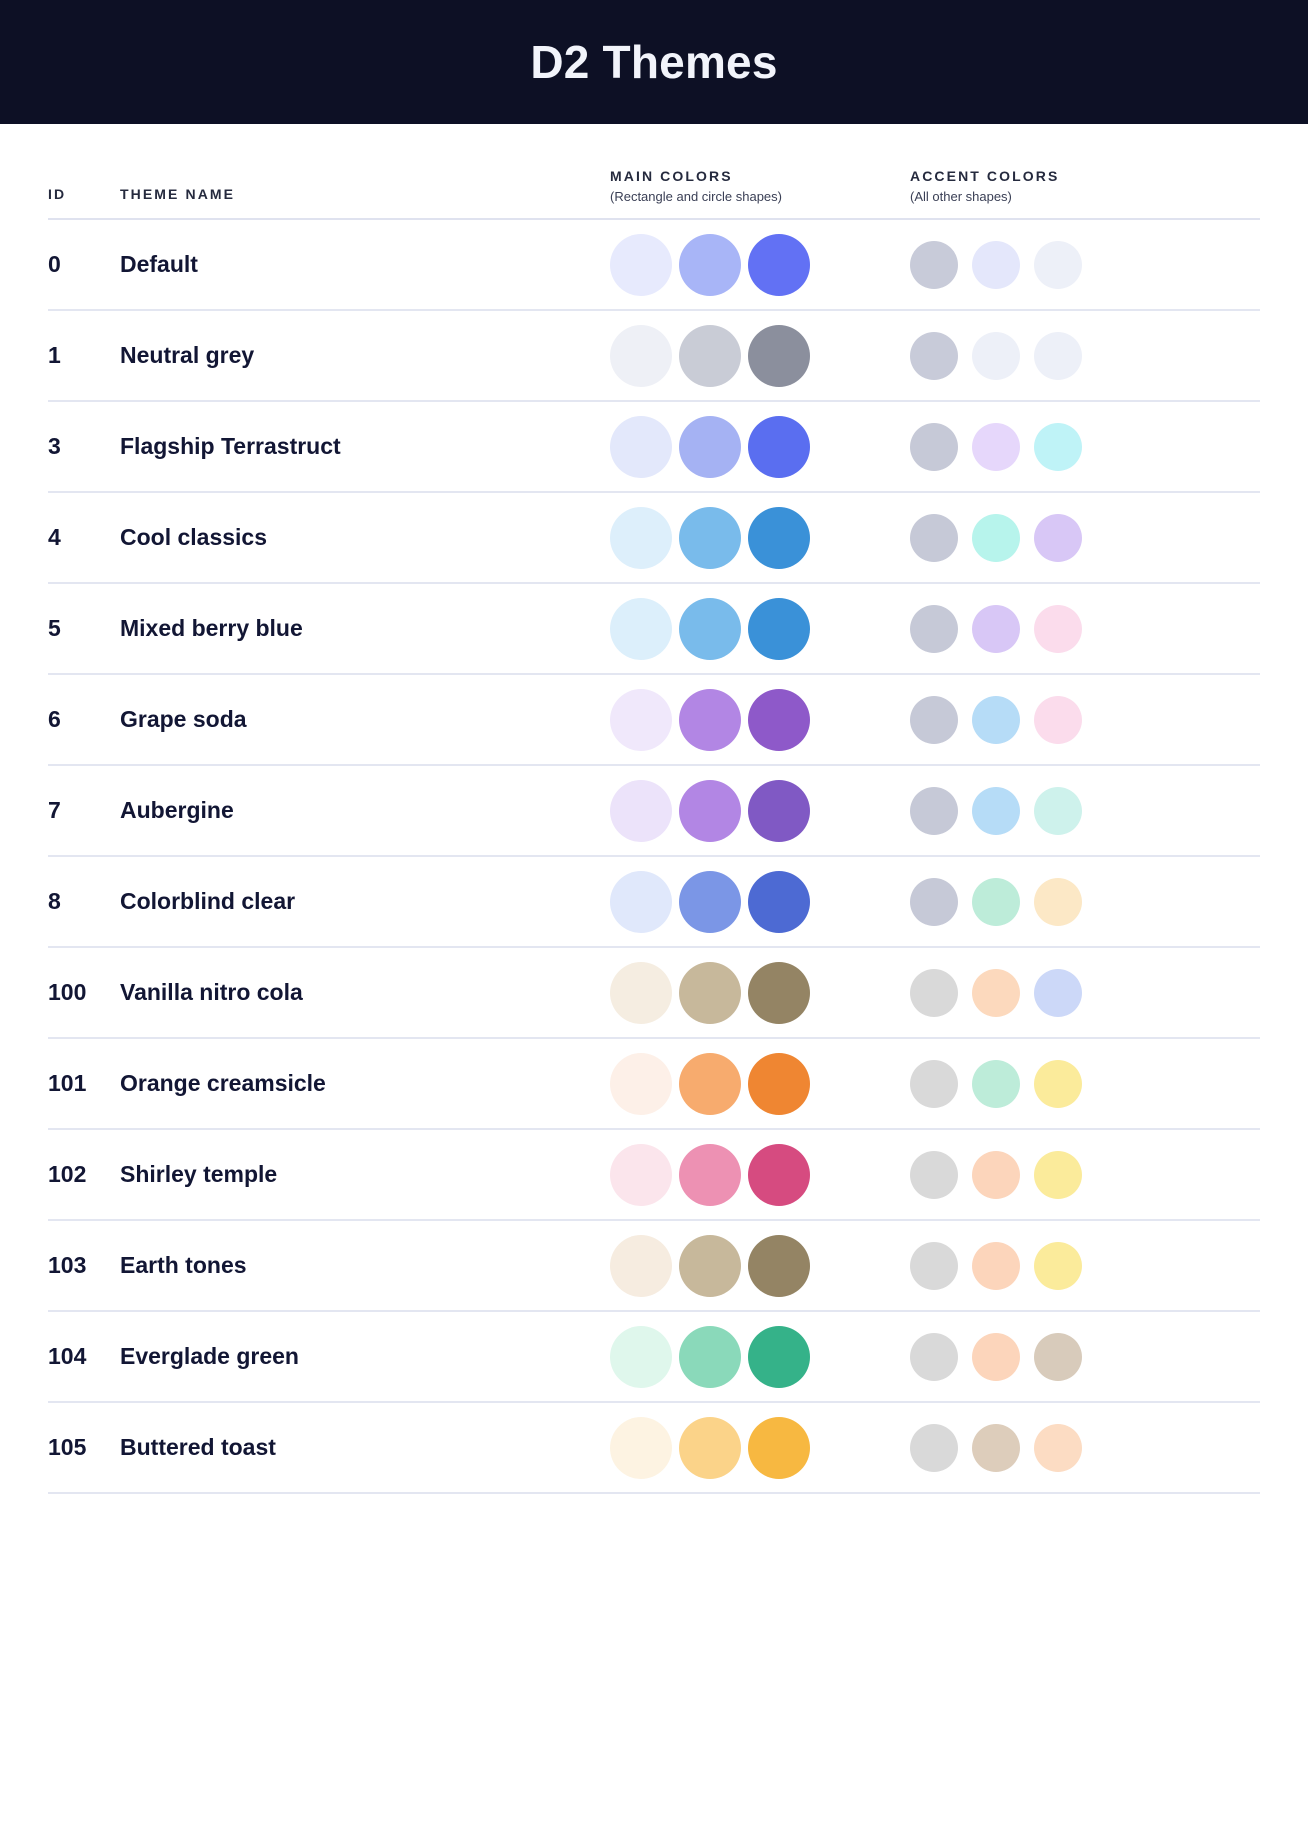  I want to click on table-row: 8 Colorblind clear, so click(654, 902).